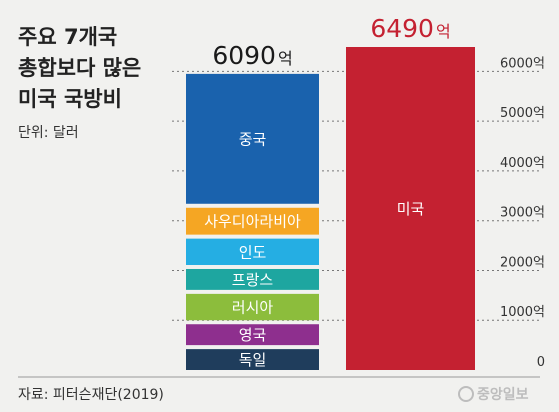 Image resolution: width=559 pixels, height=412 pixels. I want to click on title: 주요 7개국 총합보다 많은 미국 국방비, so click(79, 68).